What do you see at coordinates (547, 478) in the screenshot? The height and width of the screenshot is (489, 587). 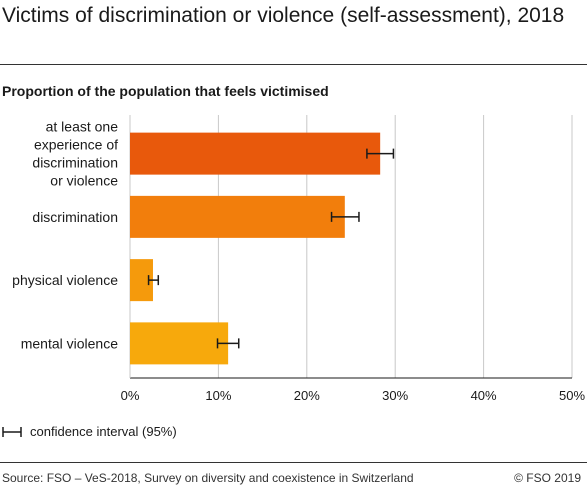 I see `copyright: © FSO 2019` at bounding box center [547, 478].